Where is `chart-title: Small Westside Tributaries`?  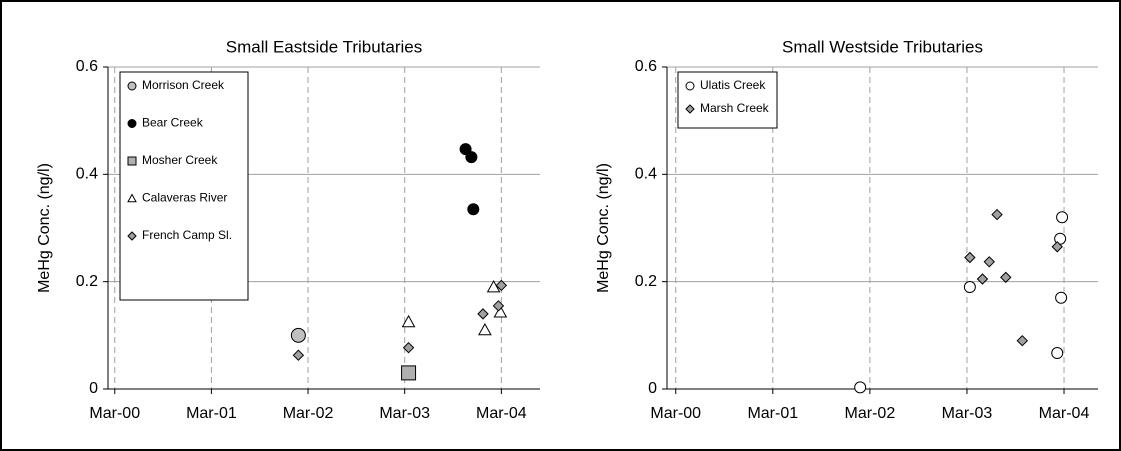 chart-title: Small Westside Tributaries is located at coordinates (882, 46).